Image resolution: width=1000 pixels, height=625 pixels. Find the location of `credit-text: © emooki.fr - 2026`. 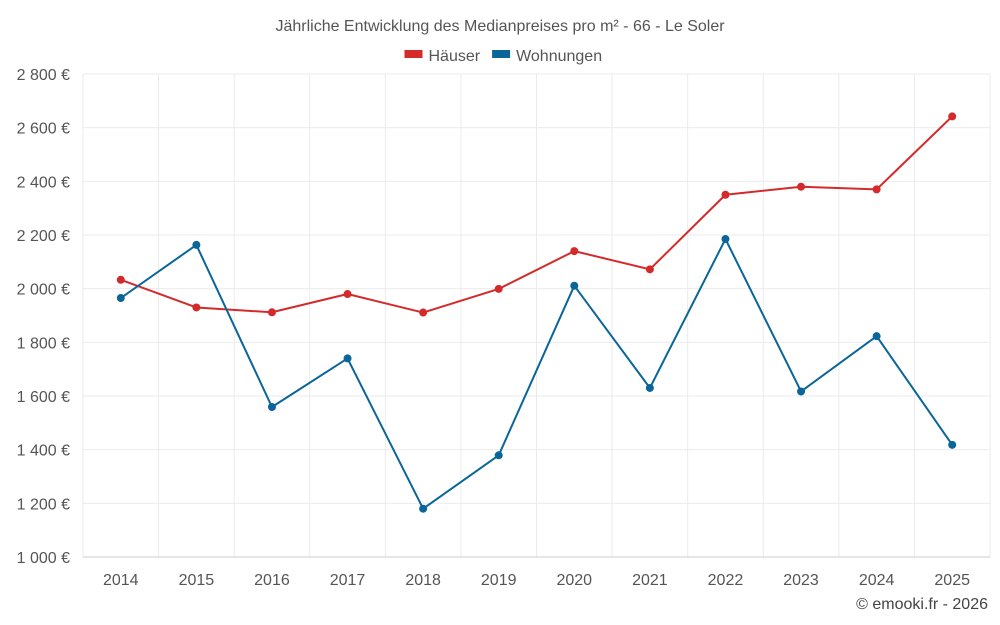

credit-text: © emooki.fr - 2026 is located at coordinates (922, 604).